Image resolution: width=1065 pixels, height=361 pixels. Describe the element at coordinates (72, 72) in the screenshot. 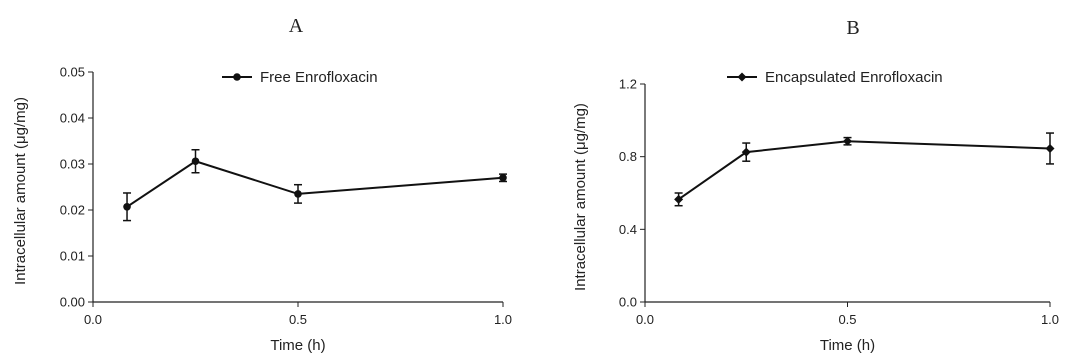

I see `y-tick-label: 0.05` at that location.